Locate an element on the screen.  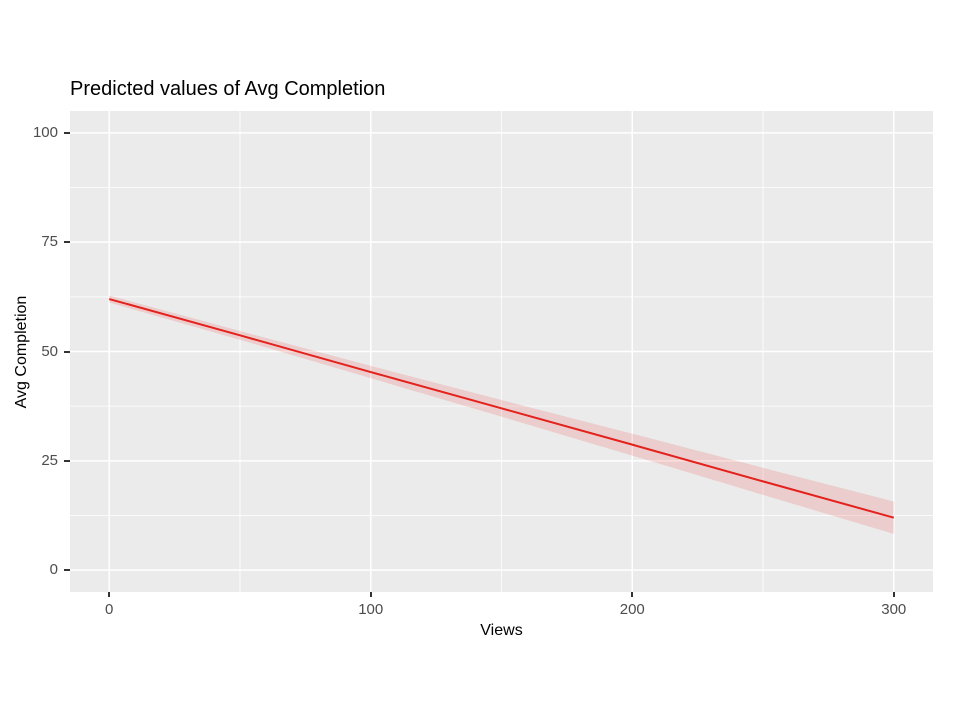
y-tick-label: 0 is located at coordinates (53, 570).